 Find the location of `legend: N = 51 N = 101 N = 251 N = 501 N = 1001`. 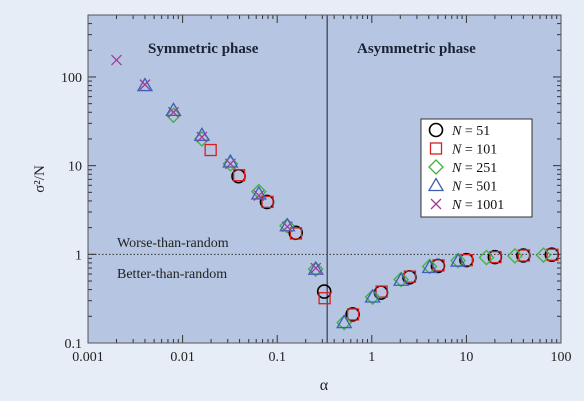

legend: N = 51 N = 101 N = 251 N = 501 N = 1001 is located at coordinates (476, 168).